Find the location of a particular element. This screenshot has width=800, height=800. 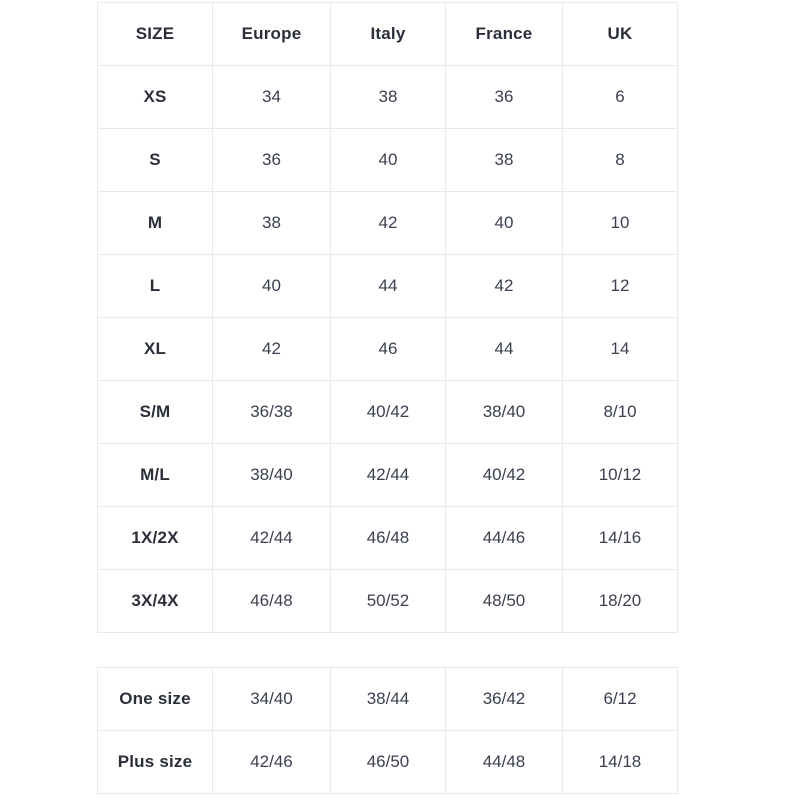

cell-italy: 46/50 is located at coordinates (388, 762).